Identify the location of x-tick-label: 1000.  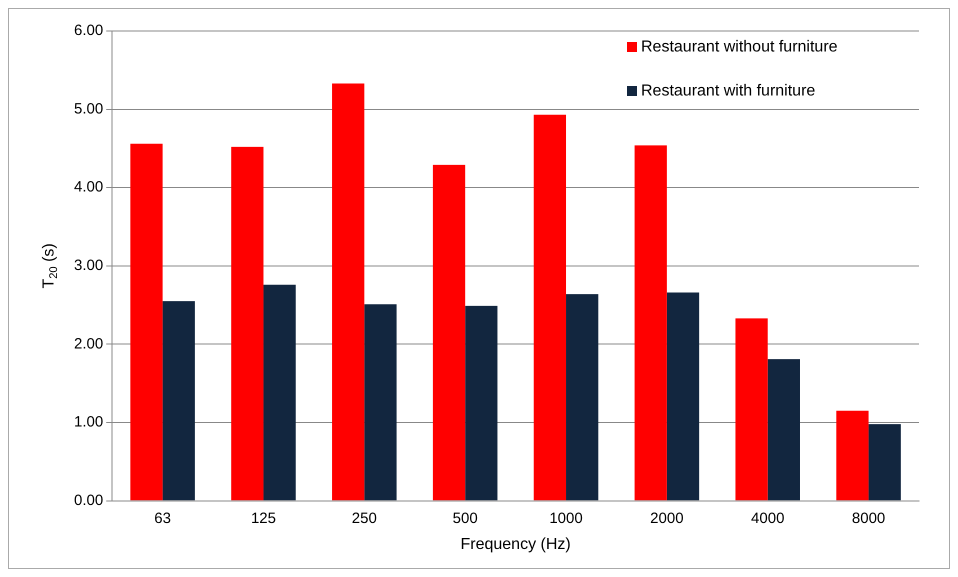
(566, 518).